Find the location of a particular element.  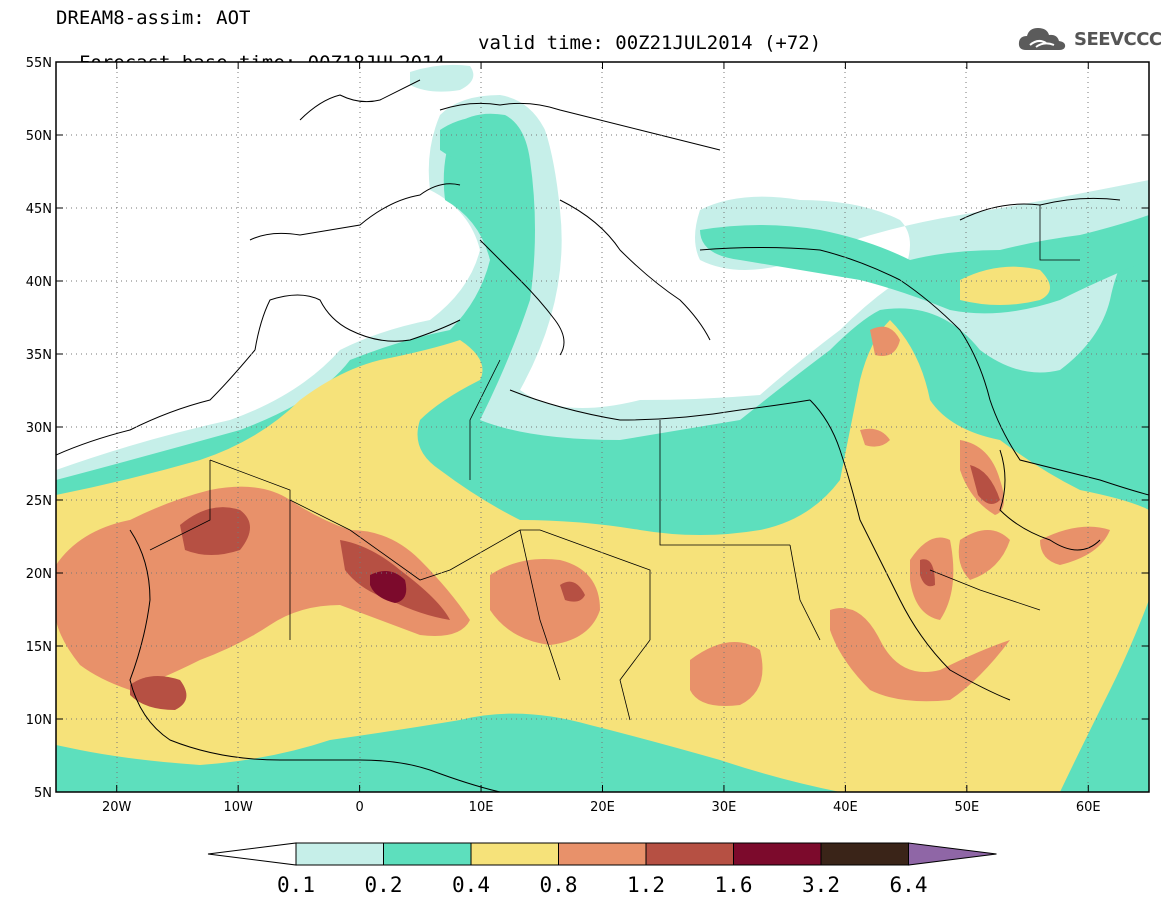

colorbar-label: 1.2 is located at coordinates (646, 885).